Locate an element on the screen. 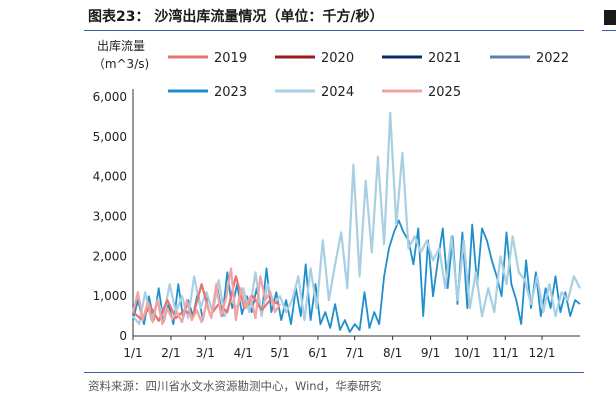  series-line-2019 is located at coordinates (206, 298).